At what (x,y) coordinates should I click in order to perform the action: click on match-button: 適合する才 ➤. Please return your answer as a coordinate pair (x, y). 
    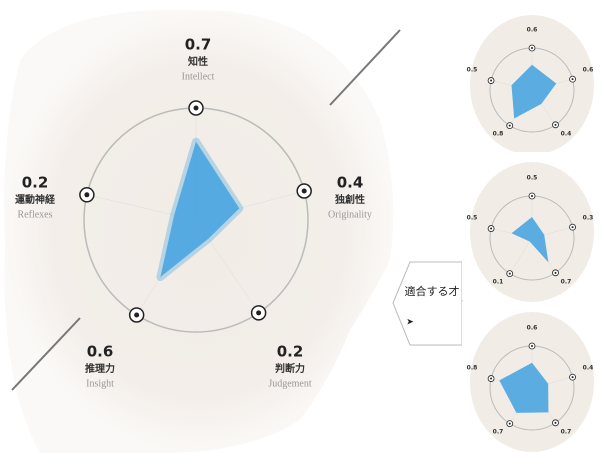
    Looking at the image, I should click on (427, 303).